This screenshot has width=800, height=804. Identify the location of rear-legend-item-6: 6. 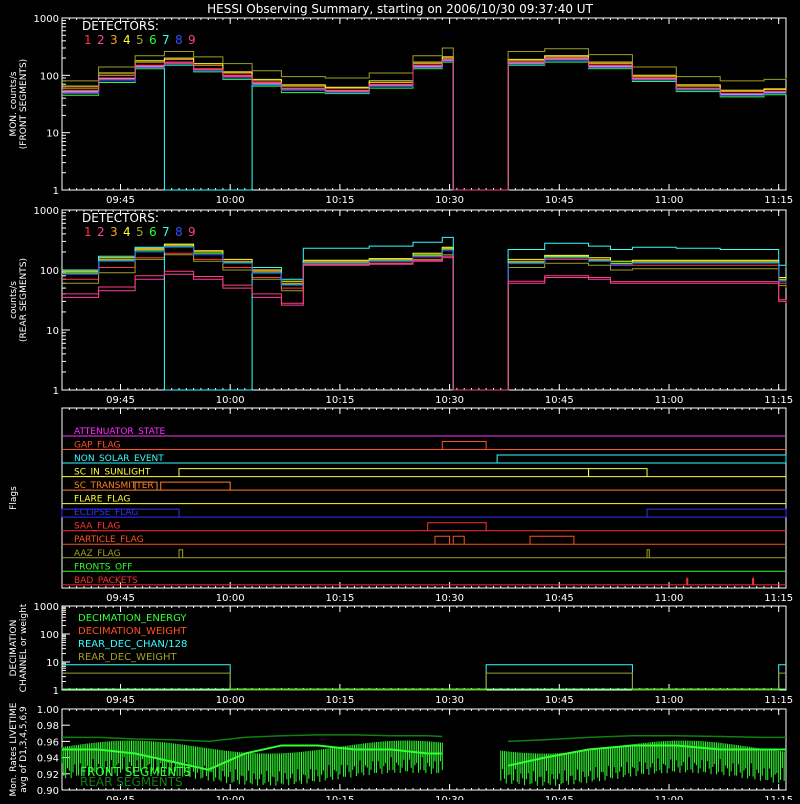
(153, 232).